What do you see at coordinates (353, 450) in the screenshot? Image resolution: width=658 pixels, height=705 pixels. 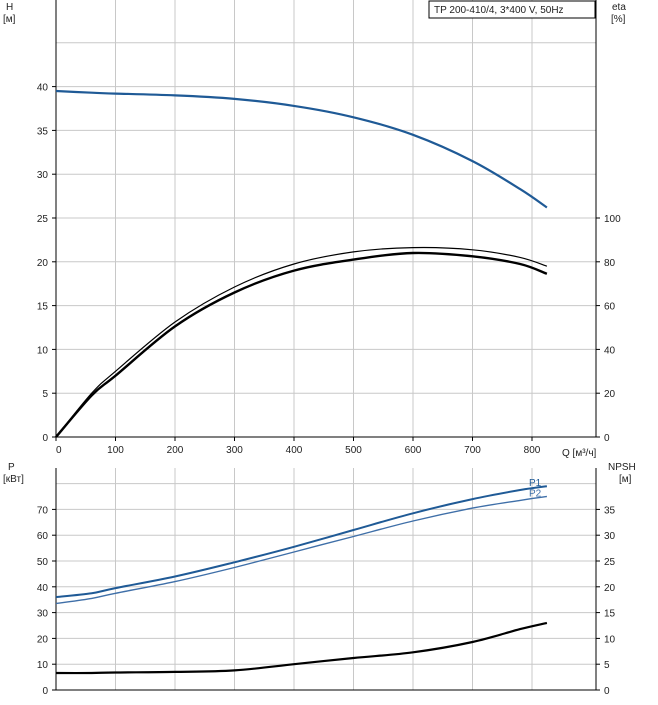 I see `flow-tick-label: 500` at bounding box center [353, 450].